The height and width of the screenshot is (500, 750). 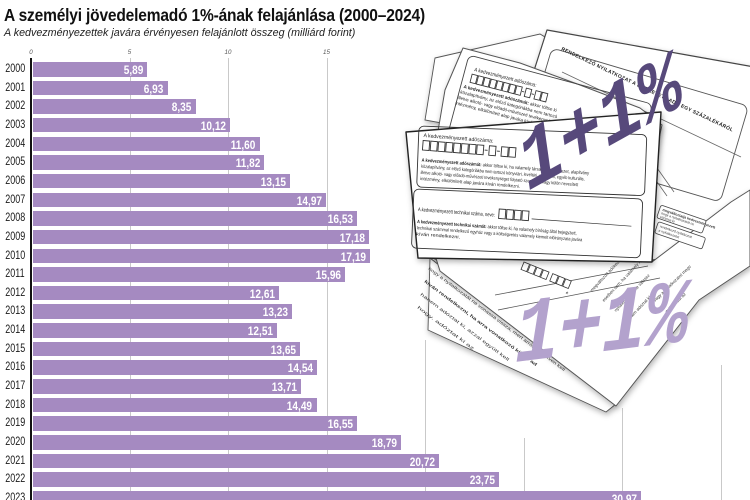 What do you see at coordinates (667, 219) in the screenshot?
I see `svg-text: várassa ki` at bounding box center [667, 219].